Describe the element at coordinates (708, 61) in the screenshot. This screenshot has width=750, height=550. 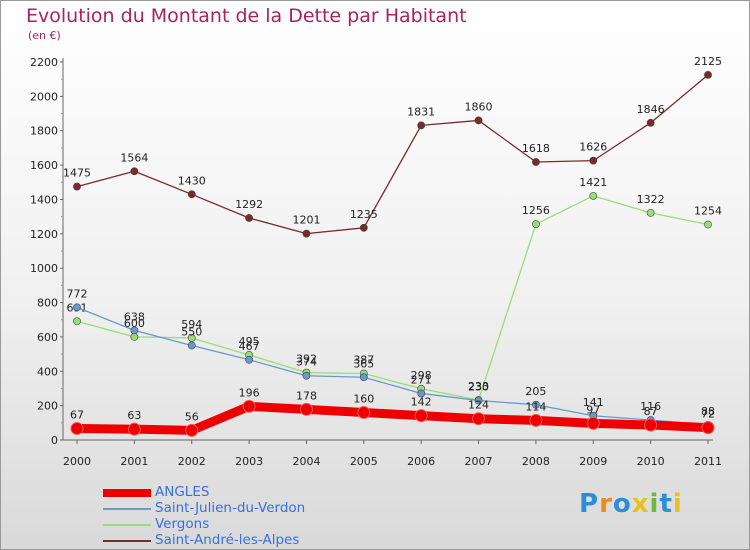
I see `data-label: 2125` at that location.